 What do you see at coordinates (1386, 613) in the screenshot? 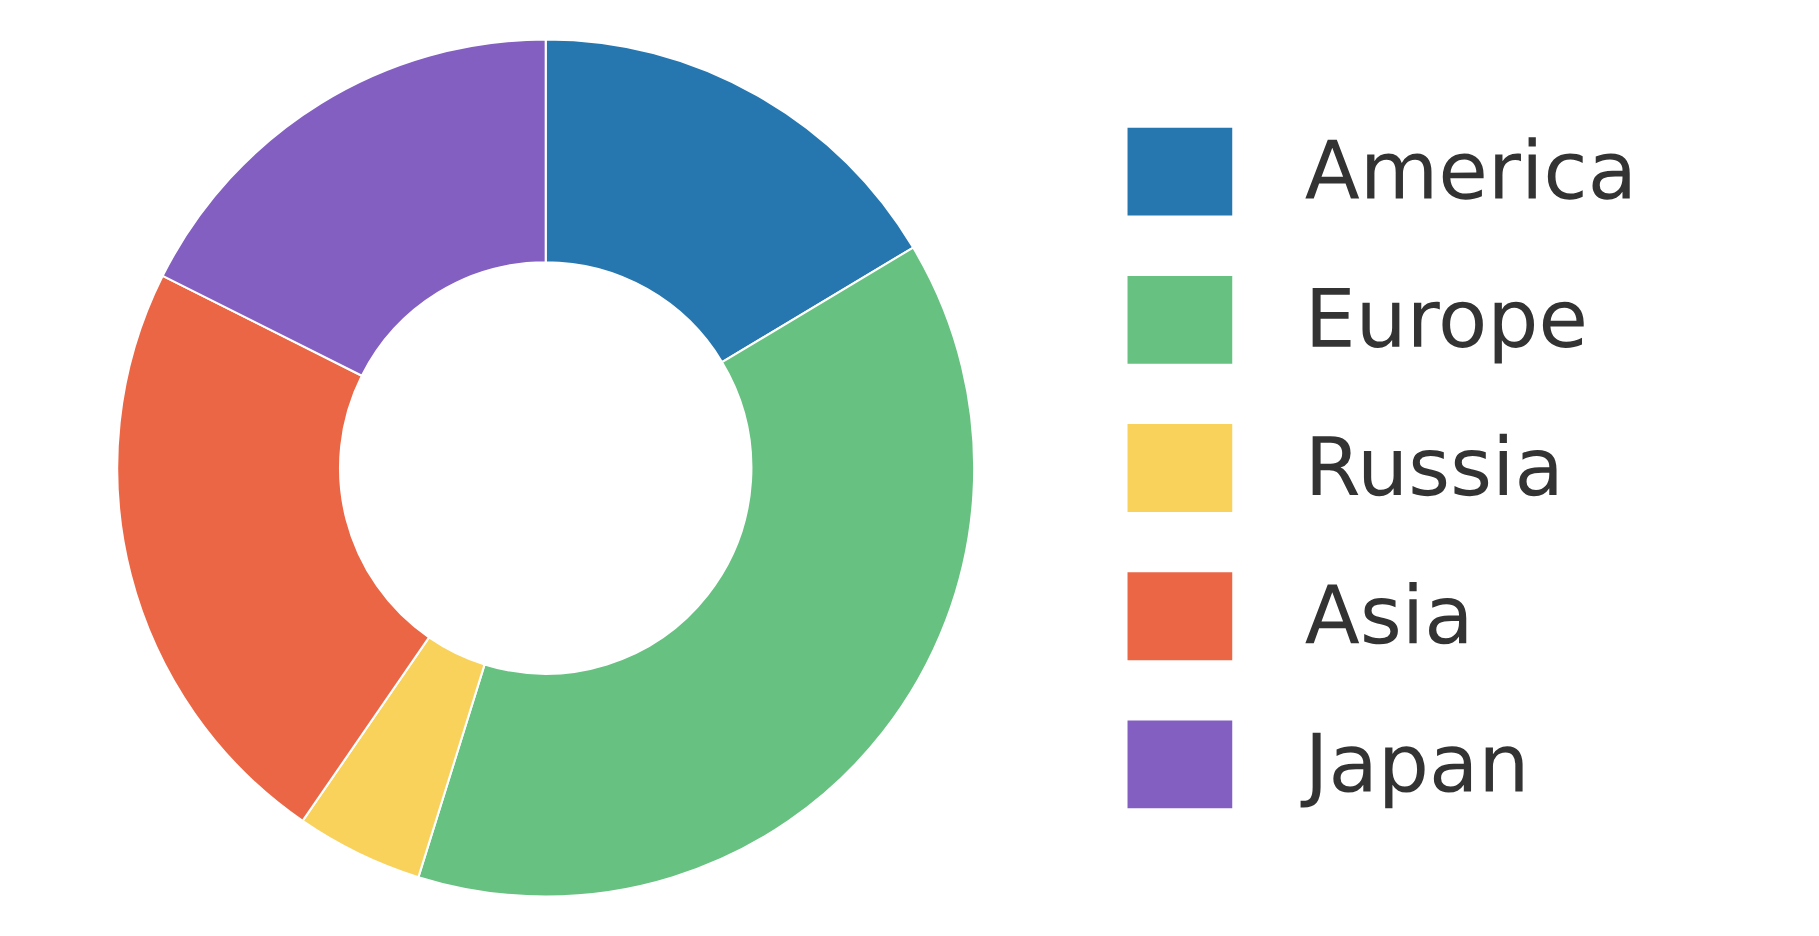
I see `legend-label: Asia` at bounding box center [1386, 613].